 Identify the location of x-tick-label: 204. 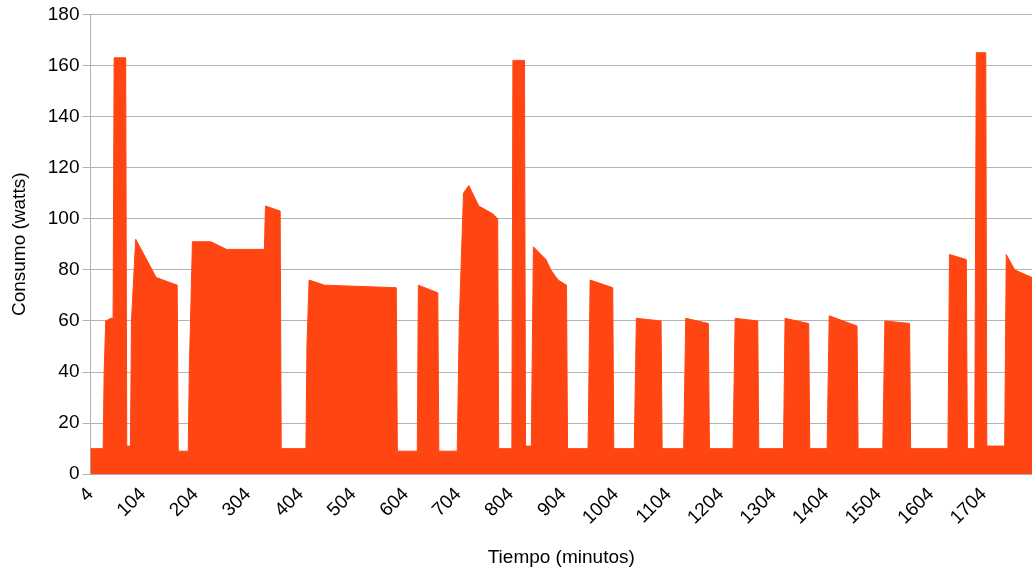
(183, 501).